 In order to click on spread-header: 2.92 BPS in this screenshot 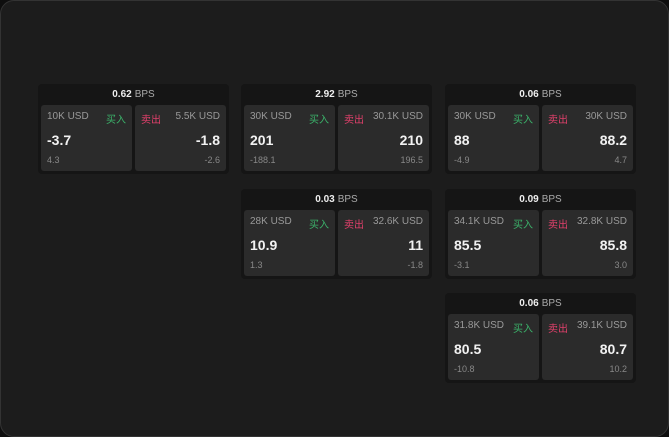, I will do `click(336, 94)`.